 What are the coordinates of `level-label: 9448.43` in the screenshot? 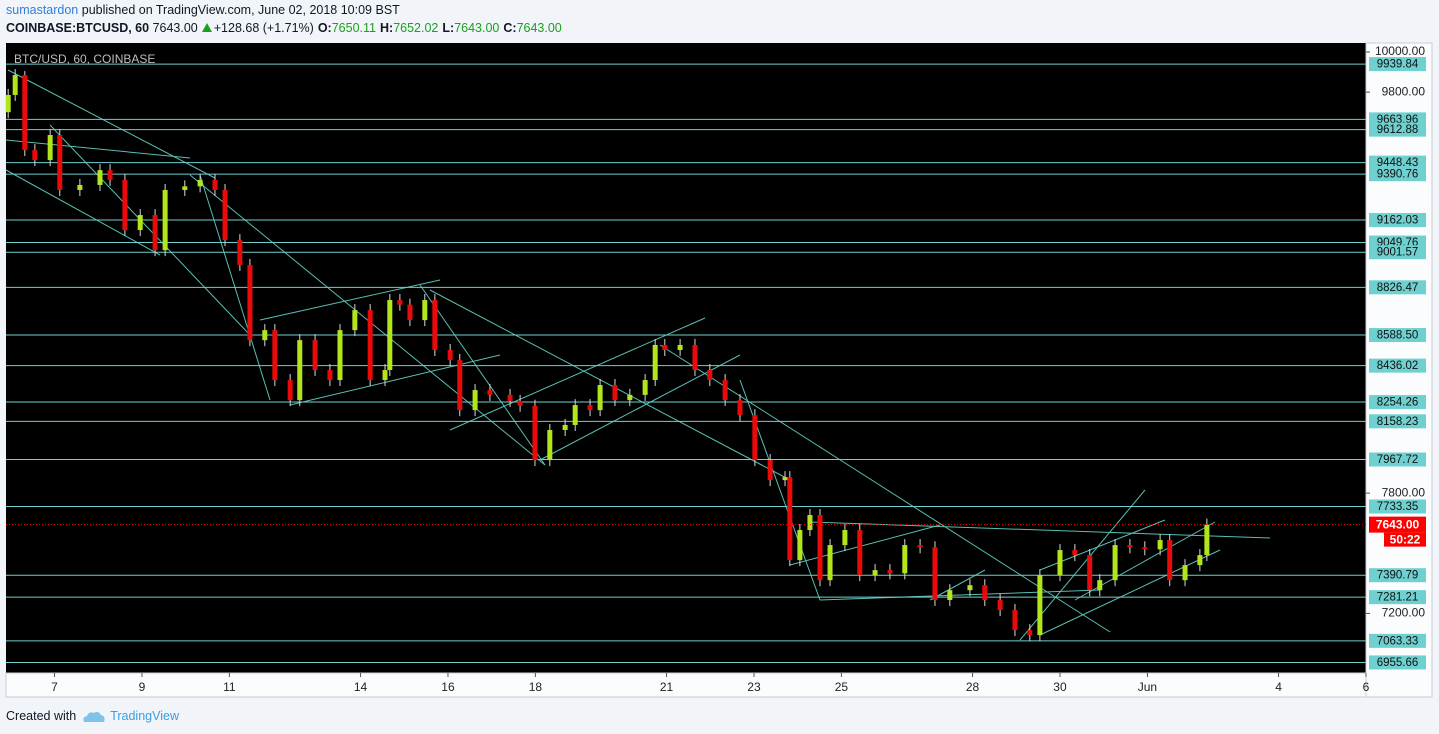 It's located at (1398, 163).